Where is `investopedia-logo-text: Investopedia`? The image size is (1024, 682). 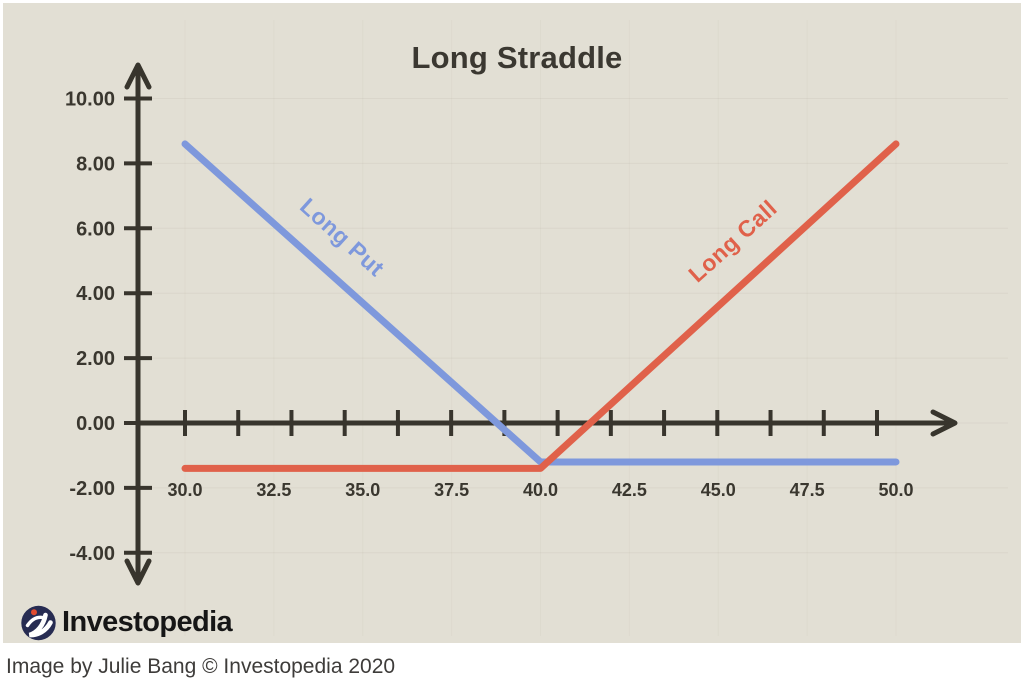 investopedia-logo-text: Investopedia is located at coordinates (147, 622).